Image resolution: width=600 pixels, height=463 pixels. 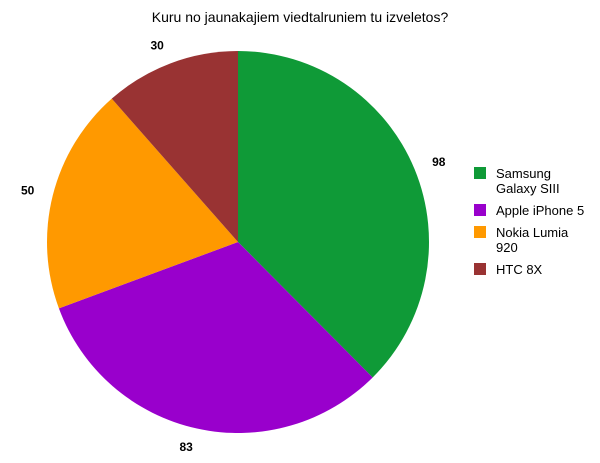 What do you see at coordinates (28, 191) in the screenshot?
I see `data-label-nokia-lumia-920: 50` at bounding box center [28, 191].